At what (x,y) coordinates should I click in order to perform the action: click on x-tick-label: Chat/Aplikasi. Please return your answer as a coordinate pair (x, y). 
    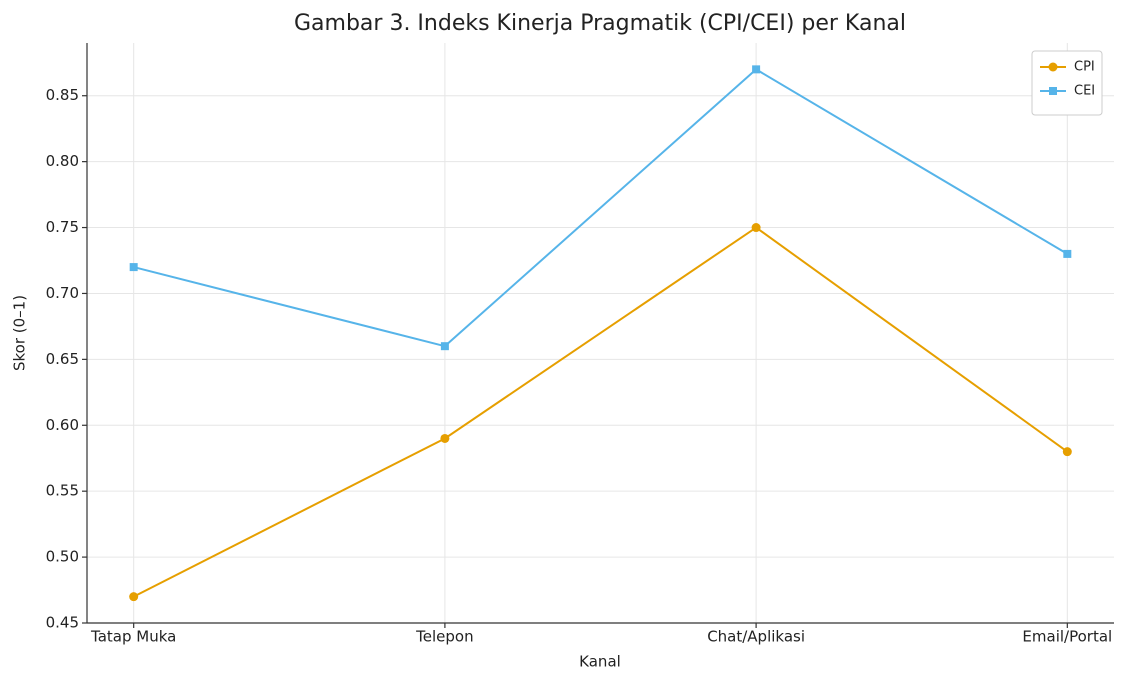
    Looking at the image, I should click on (756, 637).